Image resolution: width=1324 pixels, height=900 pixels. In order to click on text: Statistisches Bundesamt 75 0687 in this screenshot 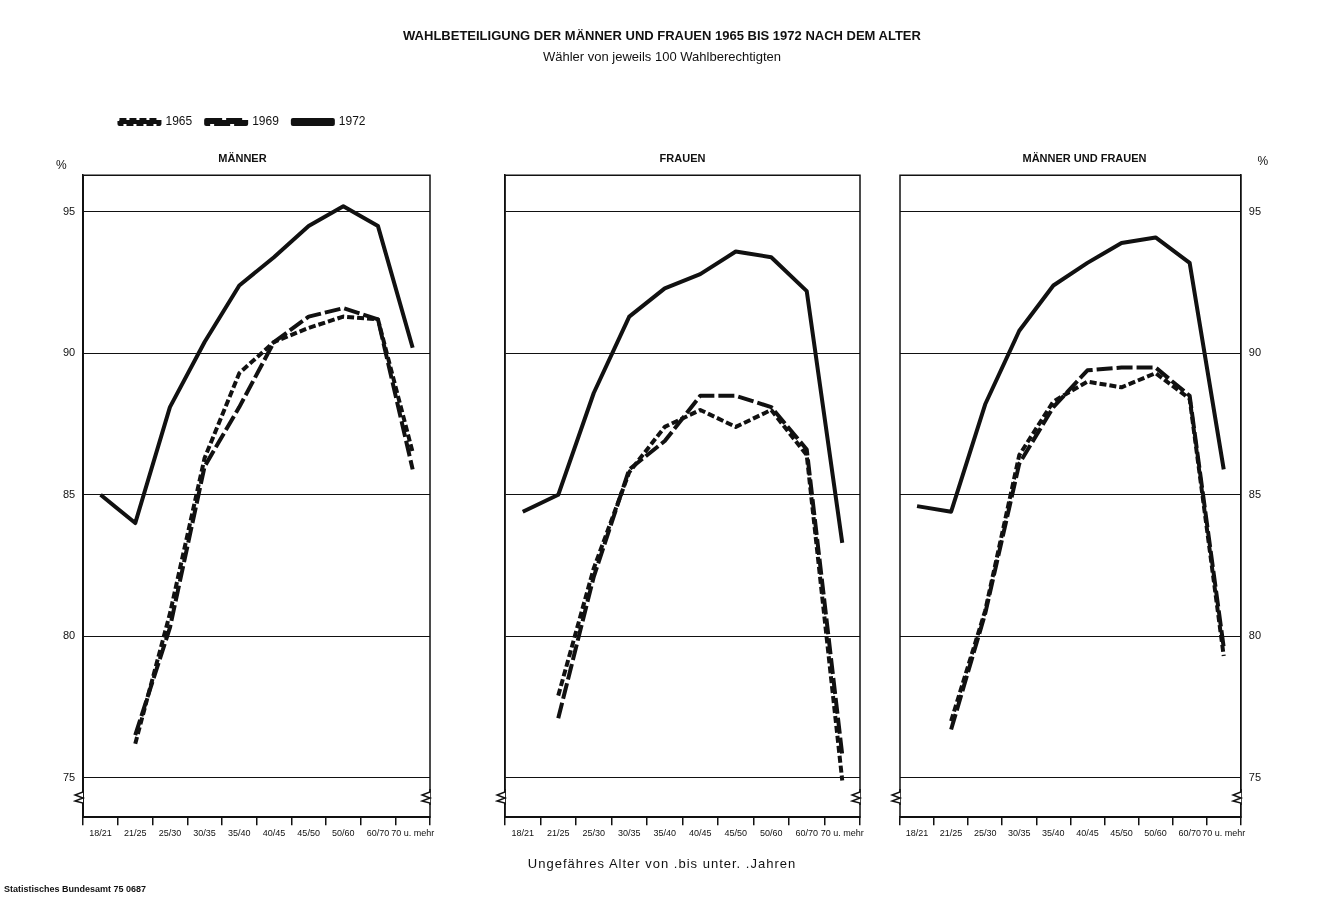, I will do `click(75, 889)`.